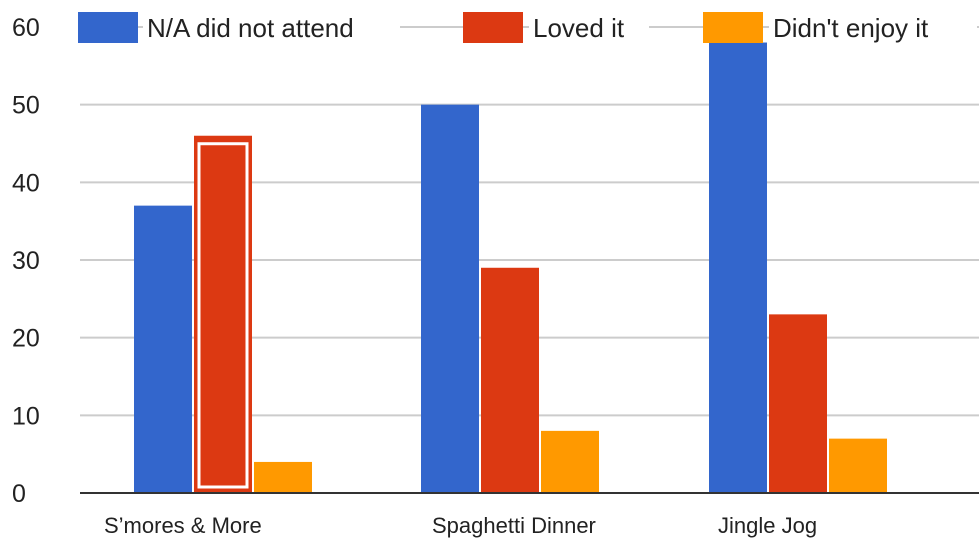 The width and height of the screenshot is (979, 541). What do you see at coordinates (579, 28) in the screenshot?
I see `legend-label-1: Loved it` at bounding box center [579, 28].